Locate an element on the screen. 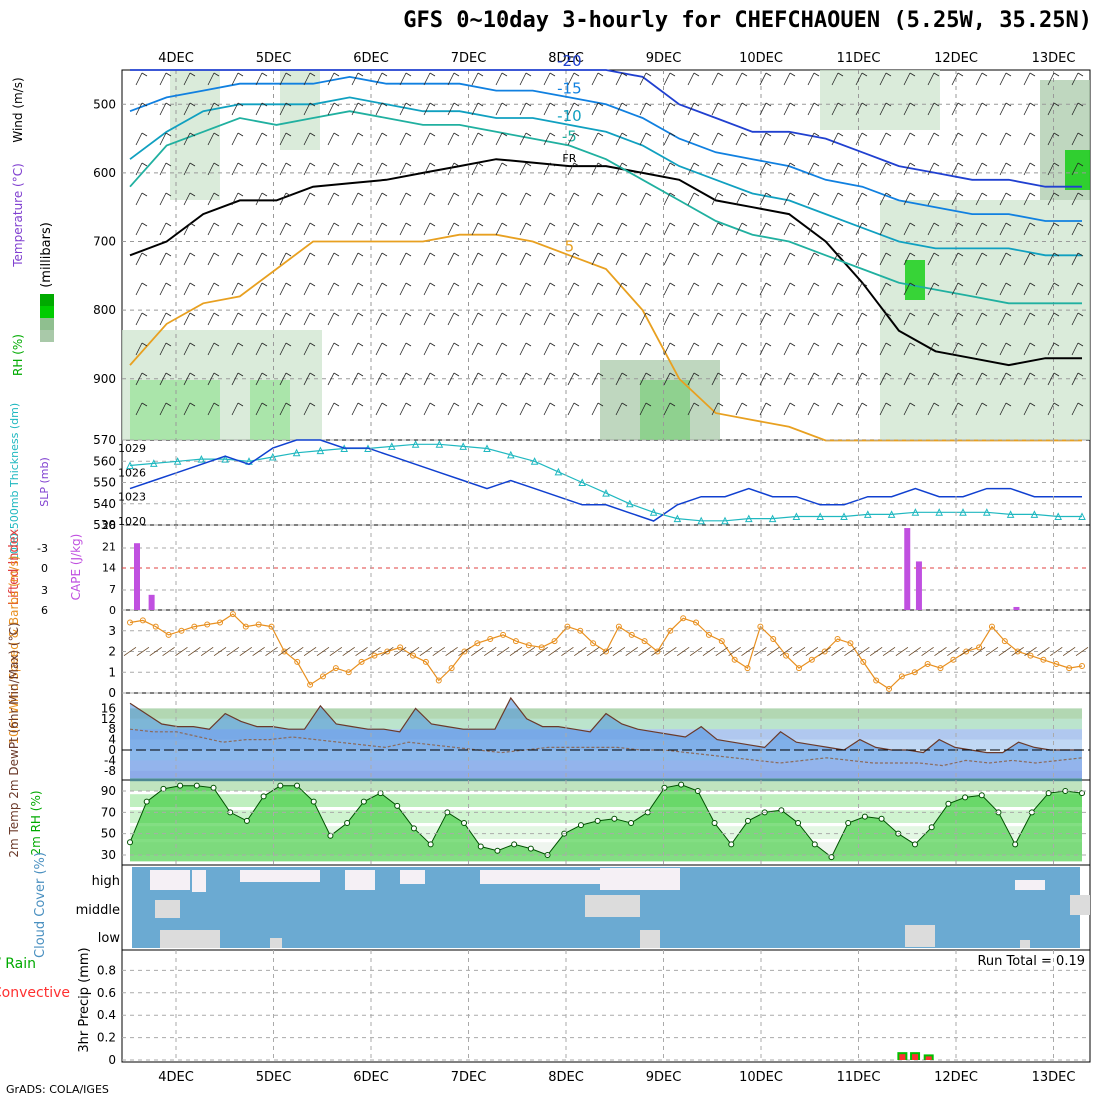 This screenshot has width=1100, height=1100. temp-ytick-8: 8 is located at coordinates (112, 729).